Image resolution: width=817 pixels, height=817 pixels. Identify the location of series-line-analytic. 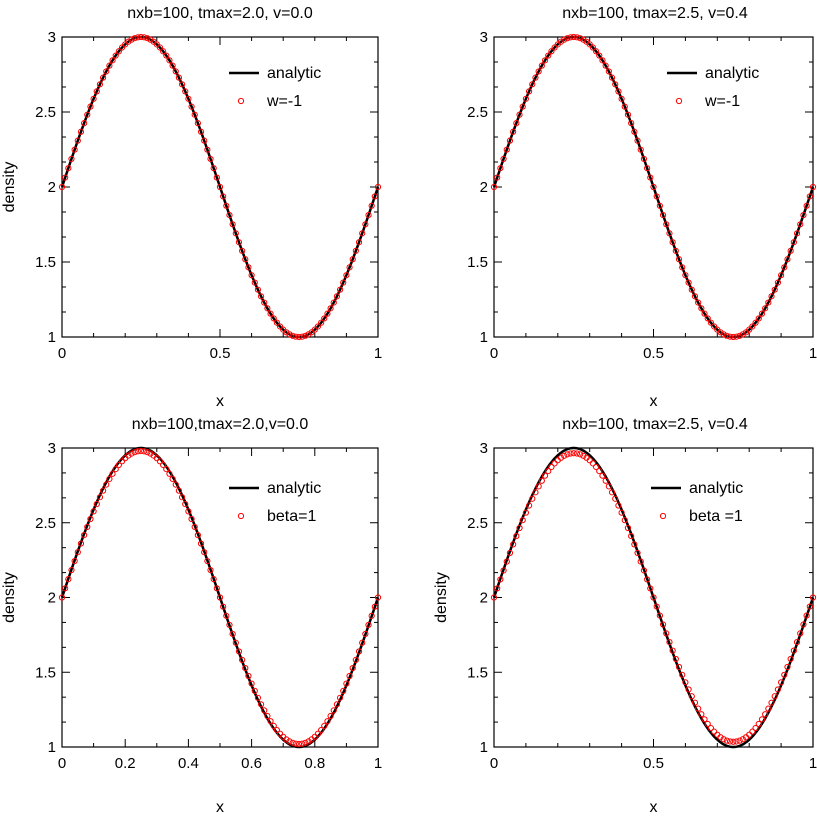
(653, 187).